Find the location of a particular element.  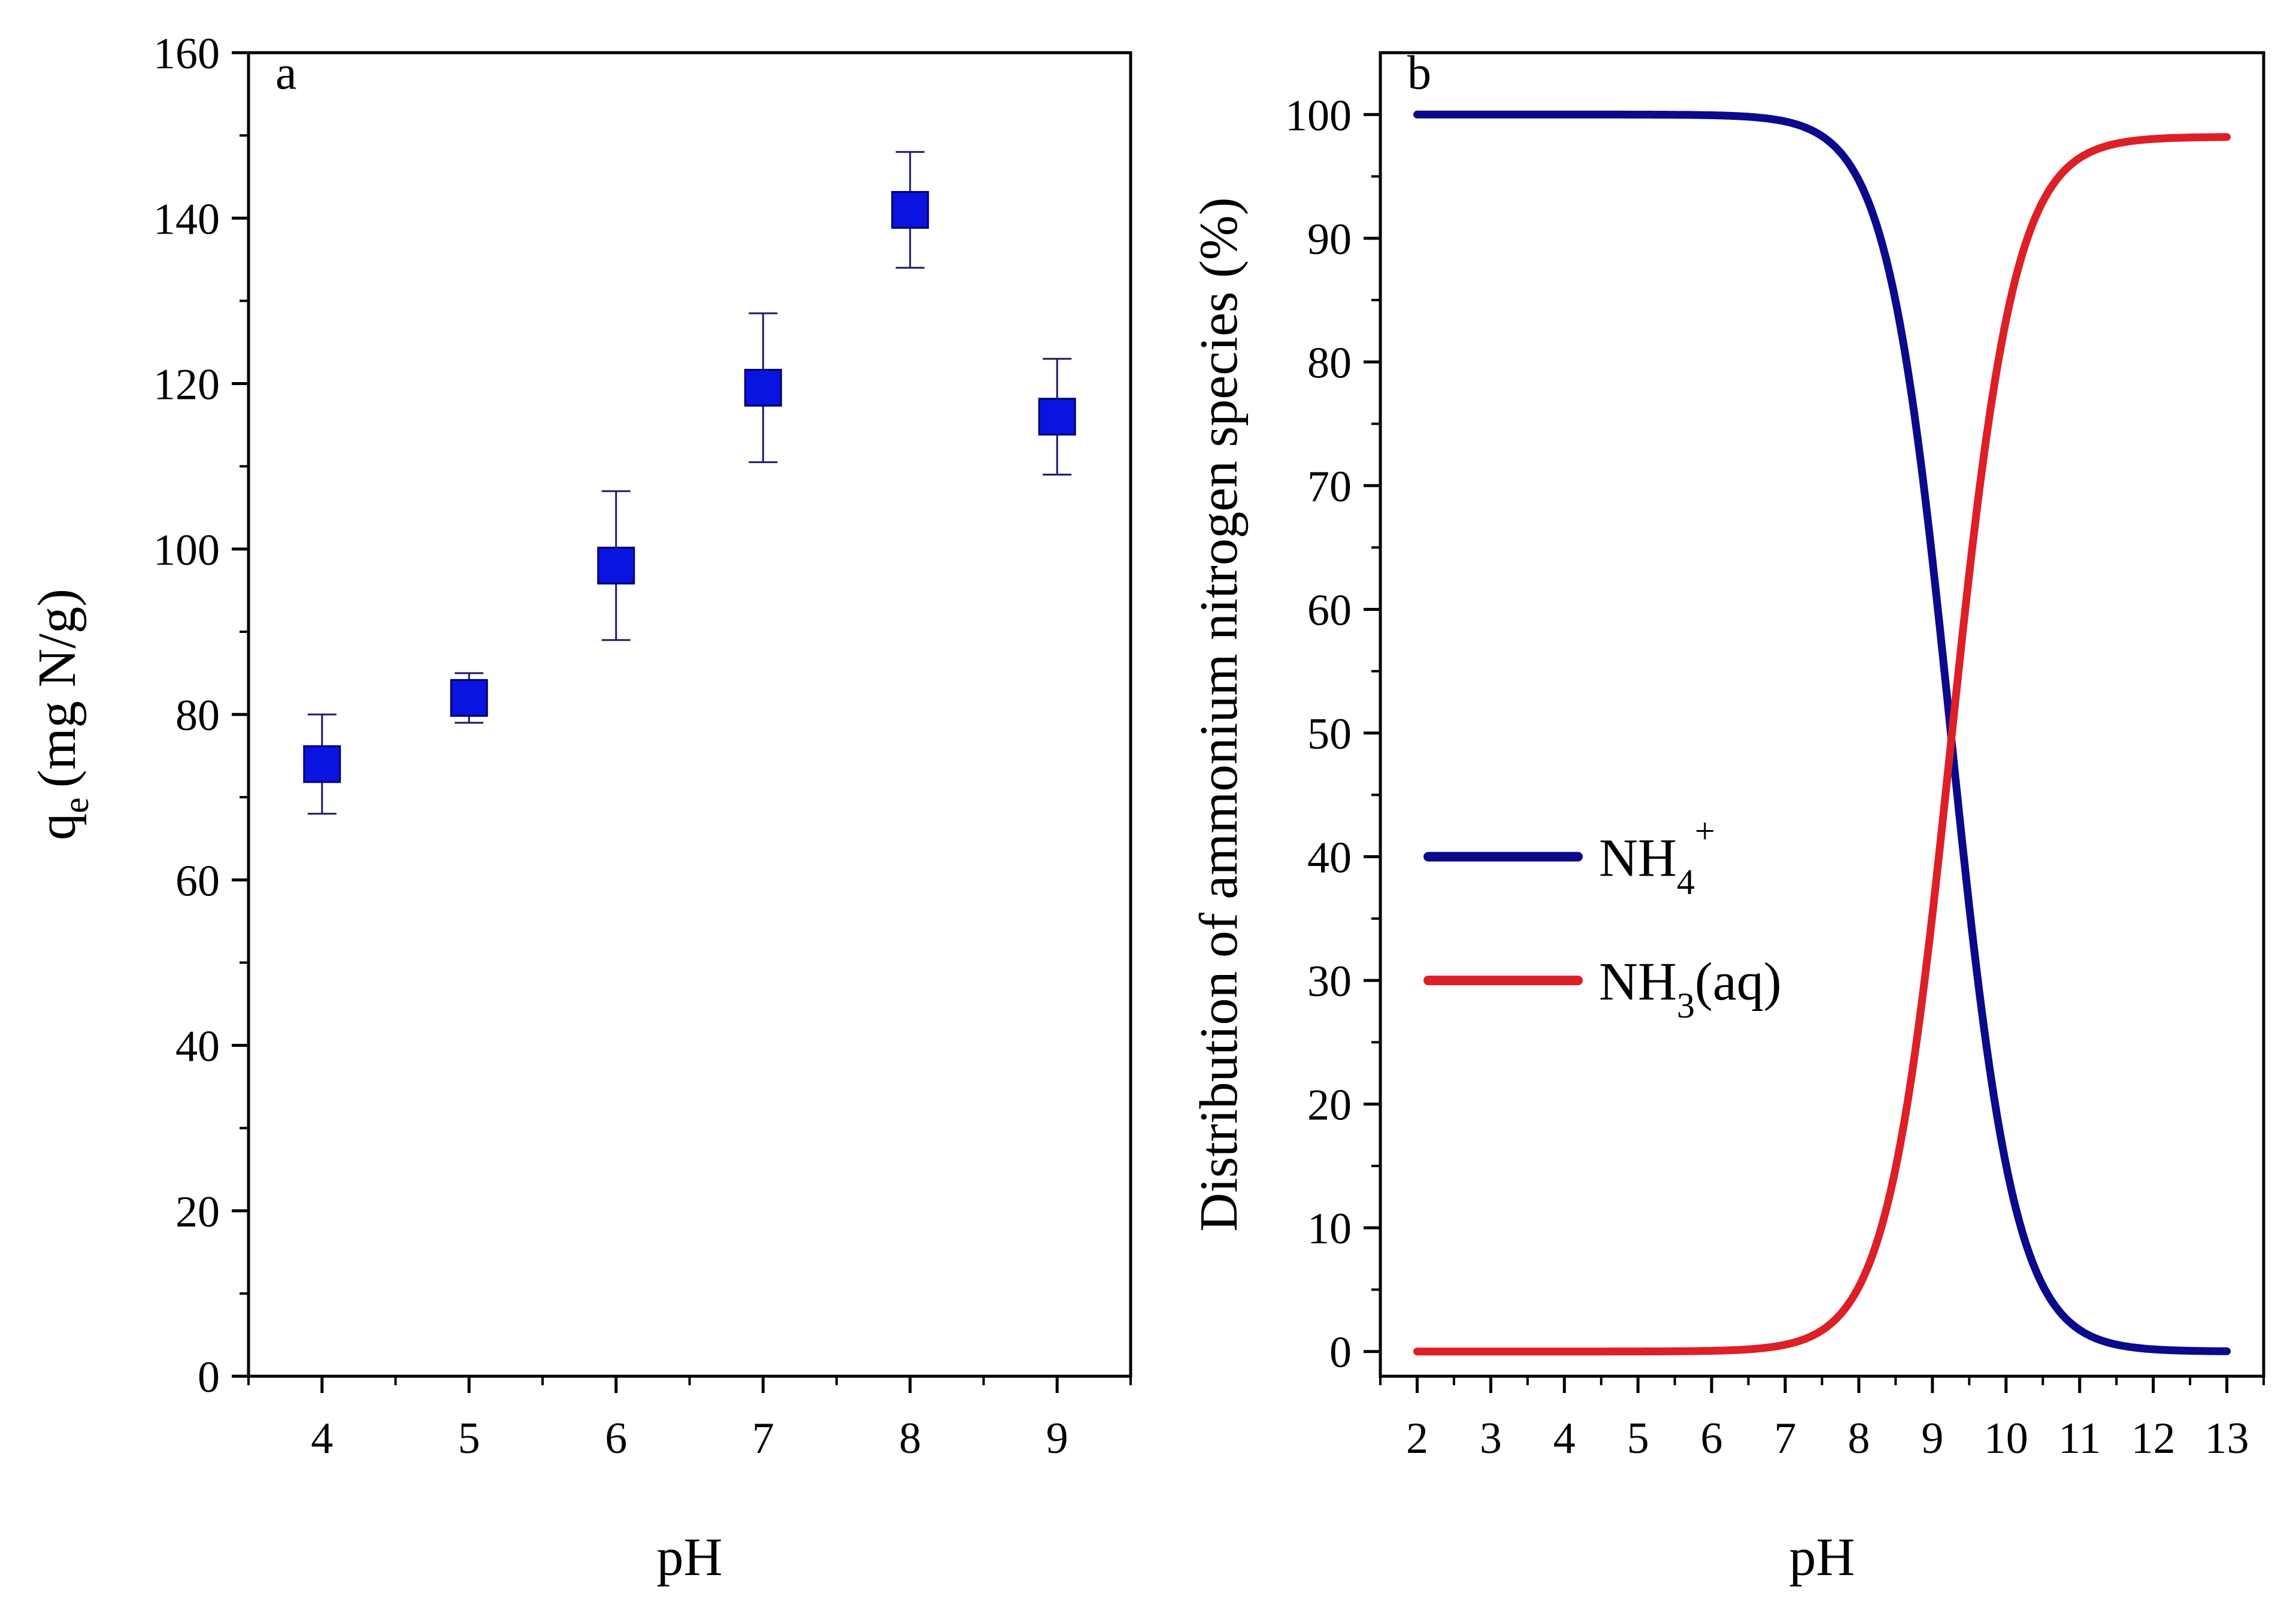

panel-a-x-tick-label: 9 is located at coordinates (1057, 1438).